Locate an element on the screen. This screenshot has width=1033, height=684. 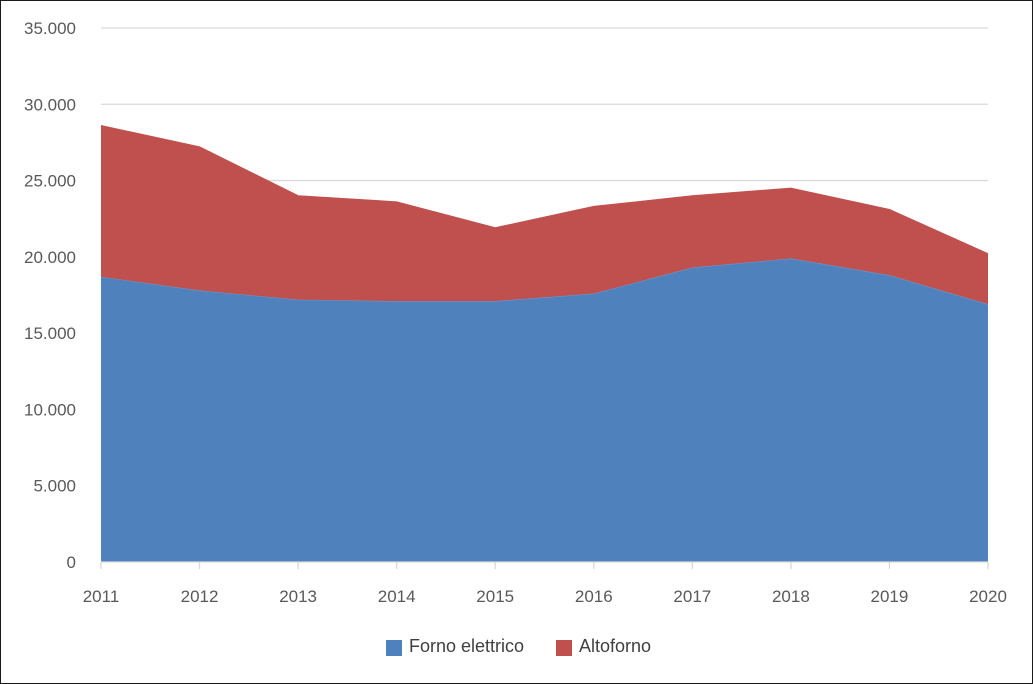
x-tick-label: 2012 is located at coordinates (200, 596).